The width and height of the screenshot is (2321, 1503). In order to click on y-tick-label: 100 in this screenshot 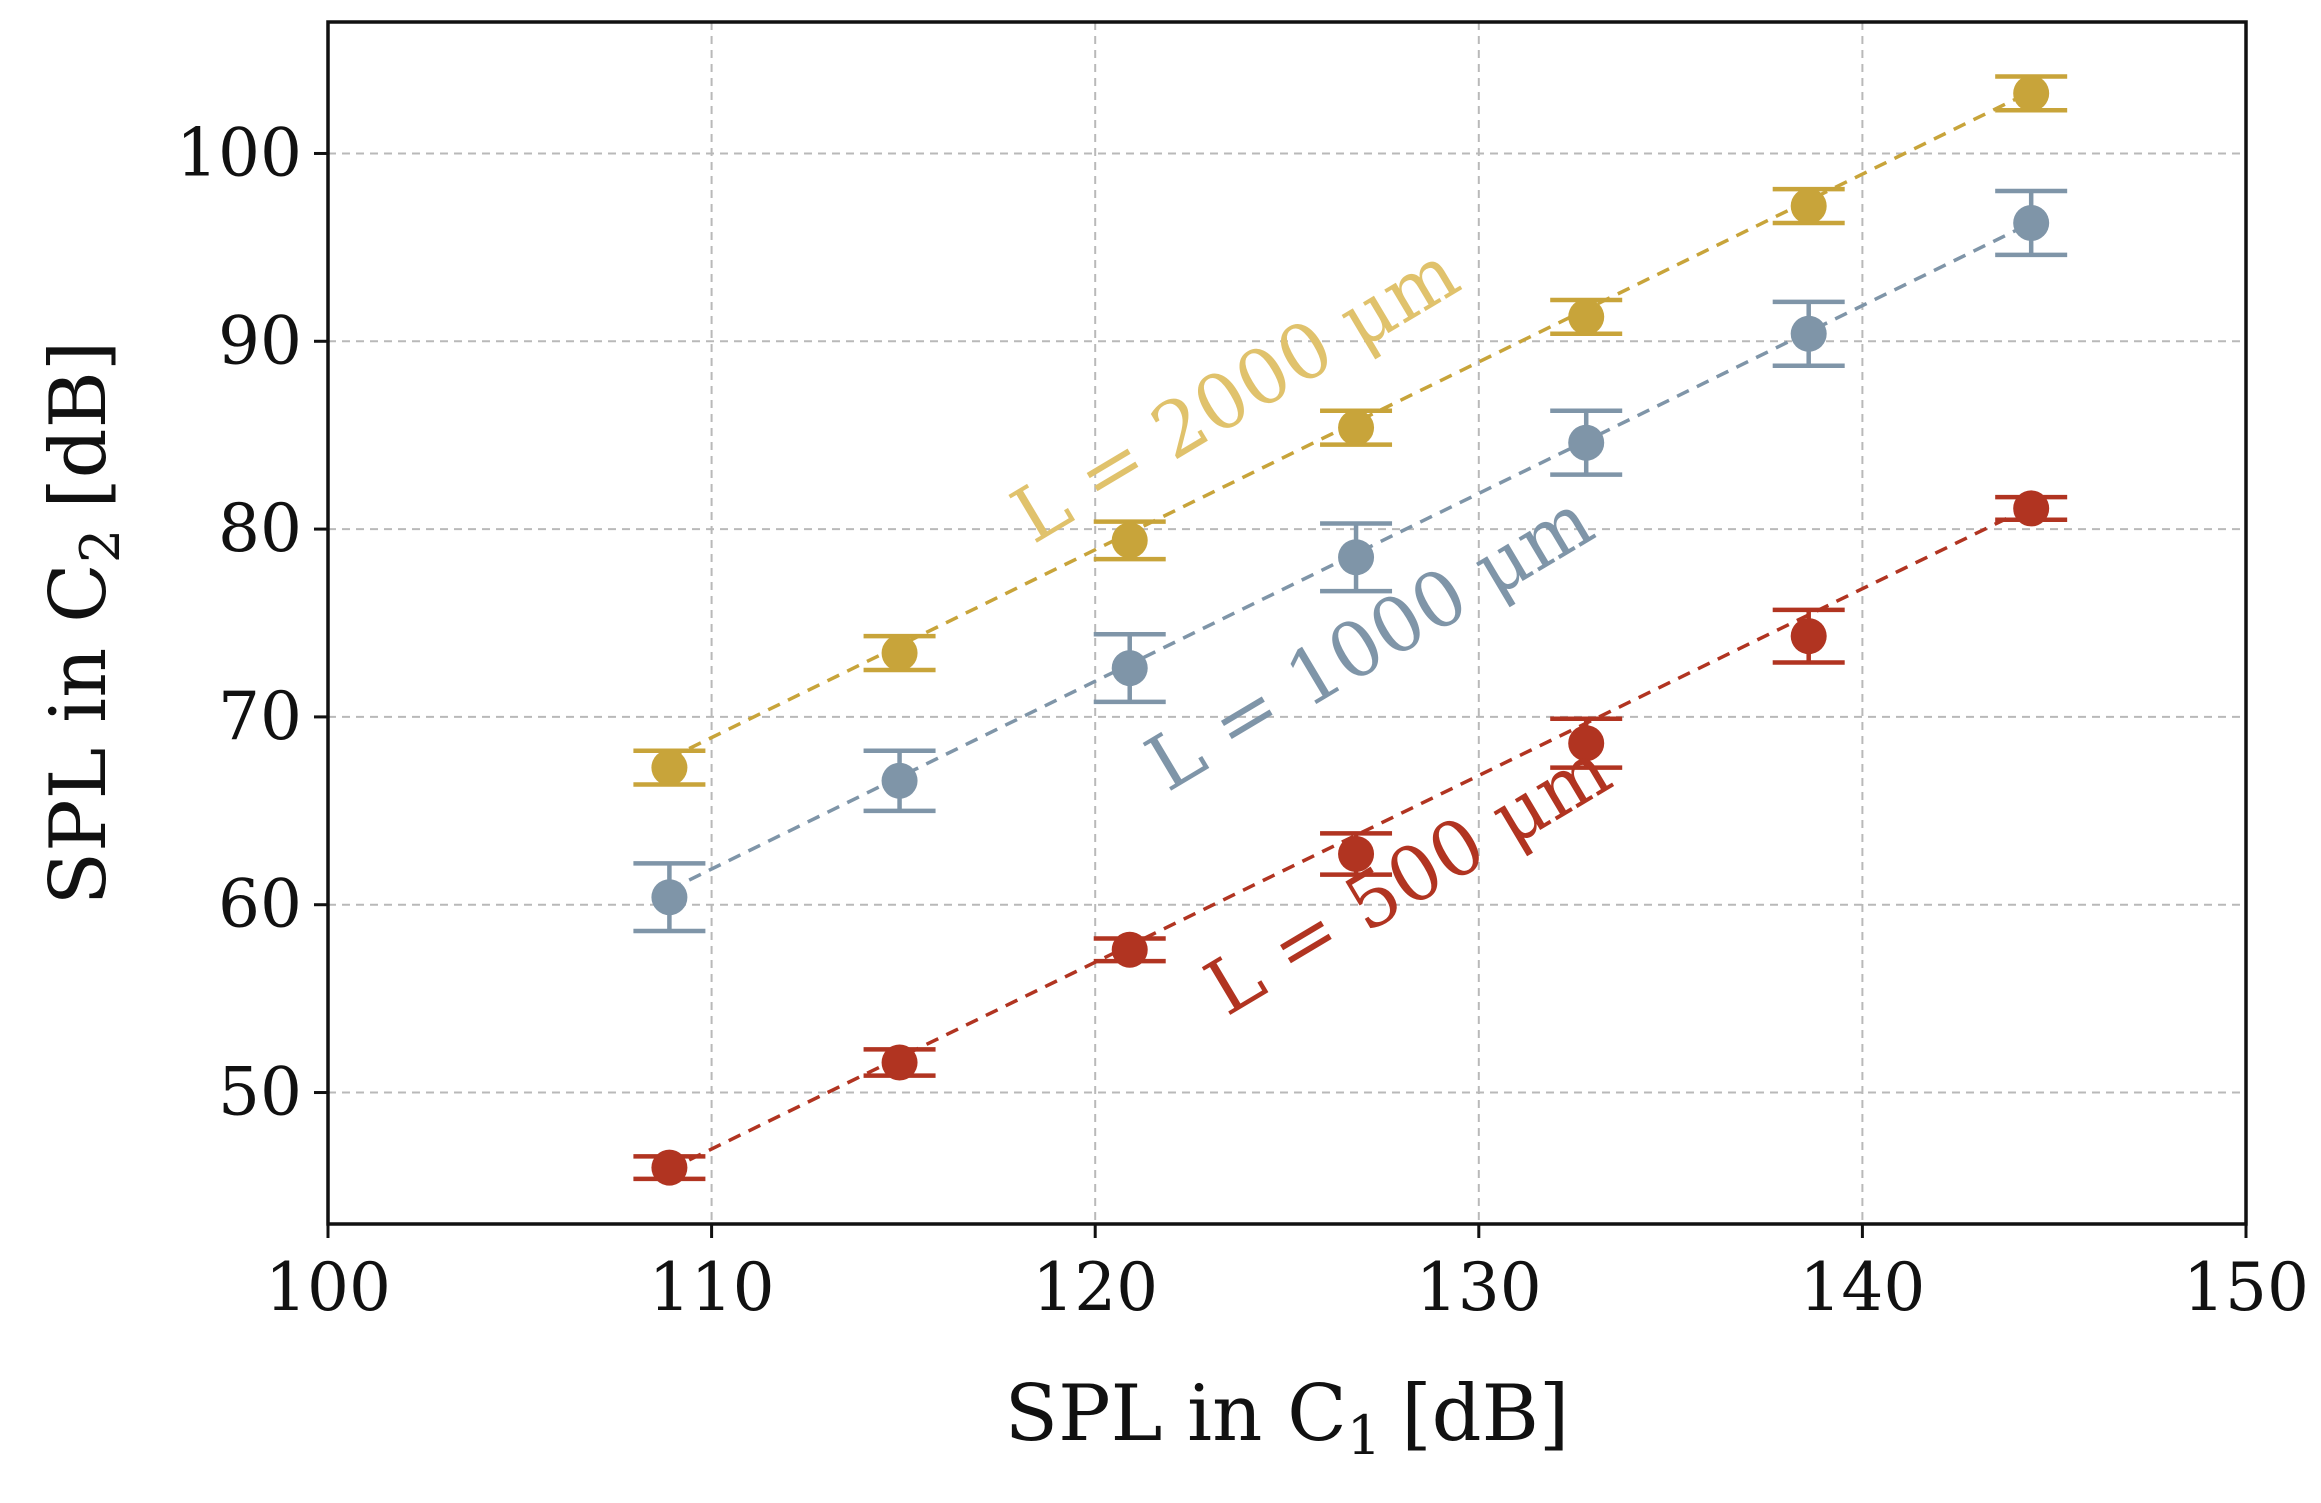, I will do `click(239, 152)`.